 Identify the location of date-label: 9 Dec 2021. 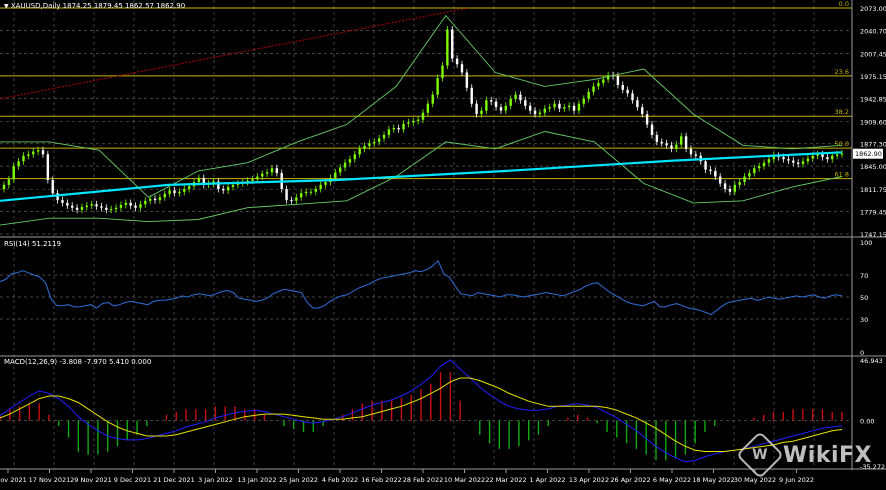
(132, 480).